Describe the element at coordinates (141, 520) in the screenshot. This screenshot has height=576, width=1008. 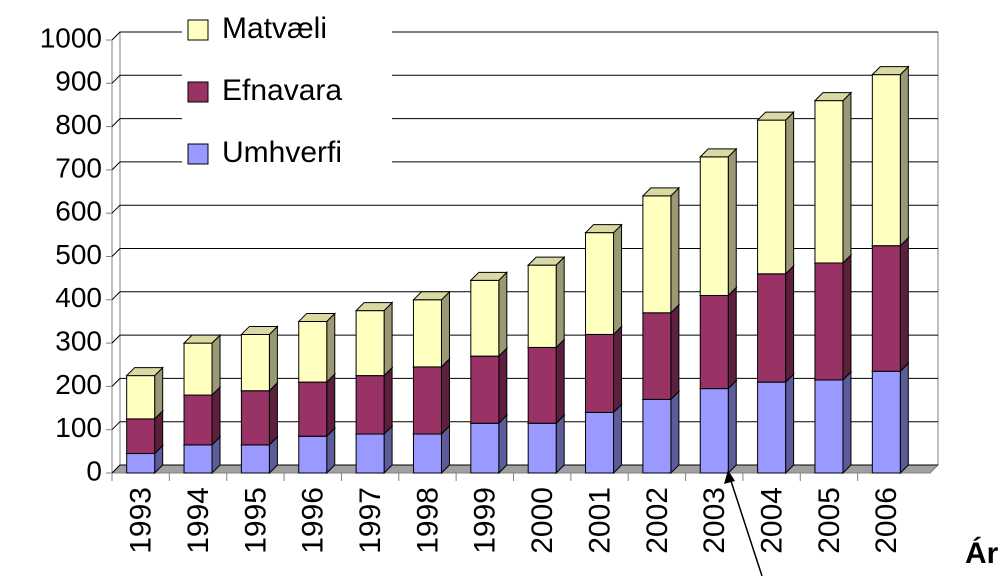
I see `x-tick-label: 1993` at that location.